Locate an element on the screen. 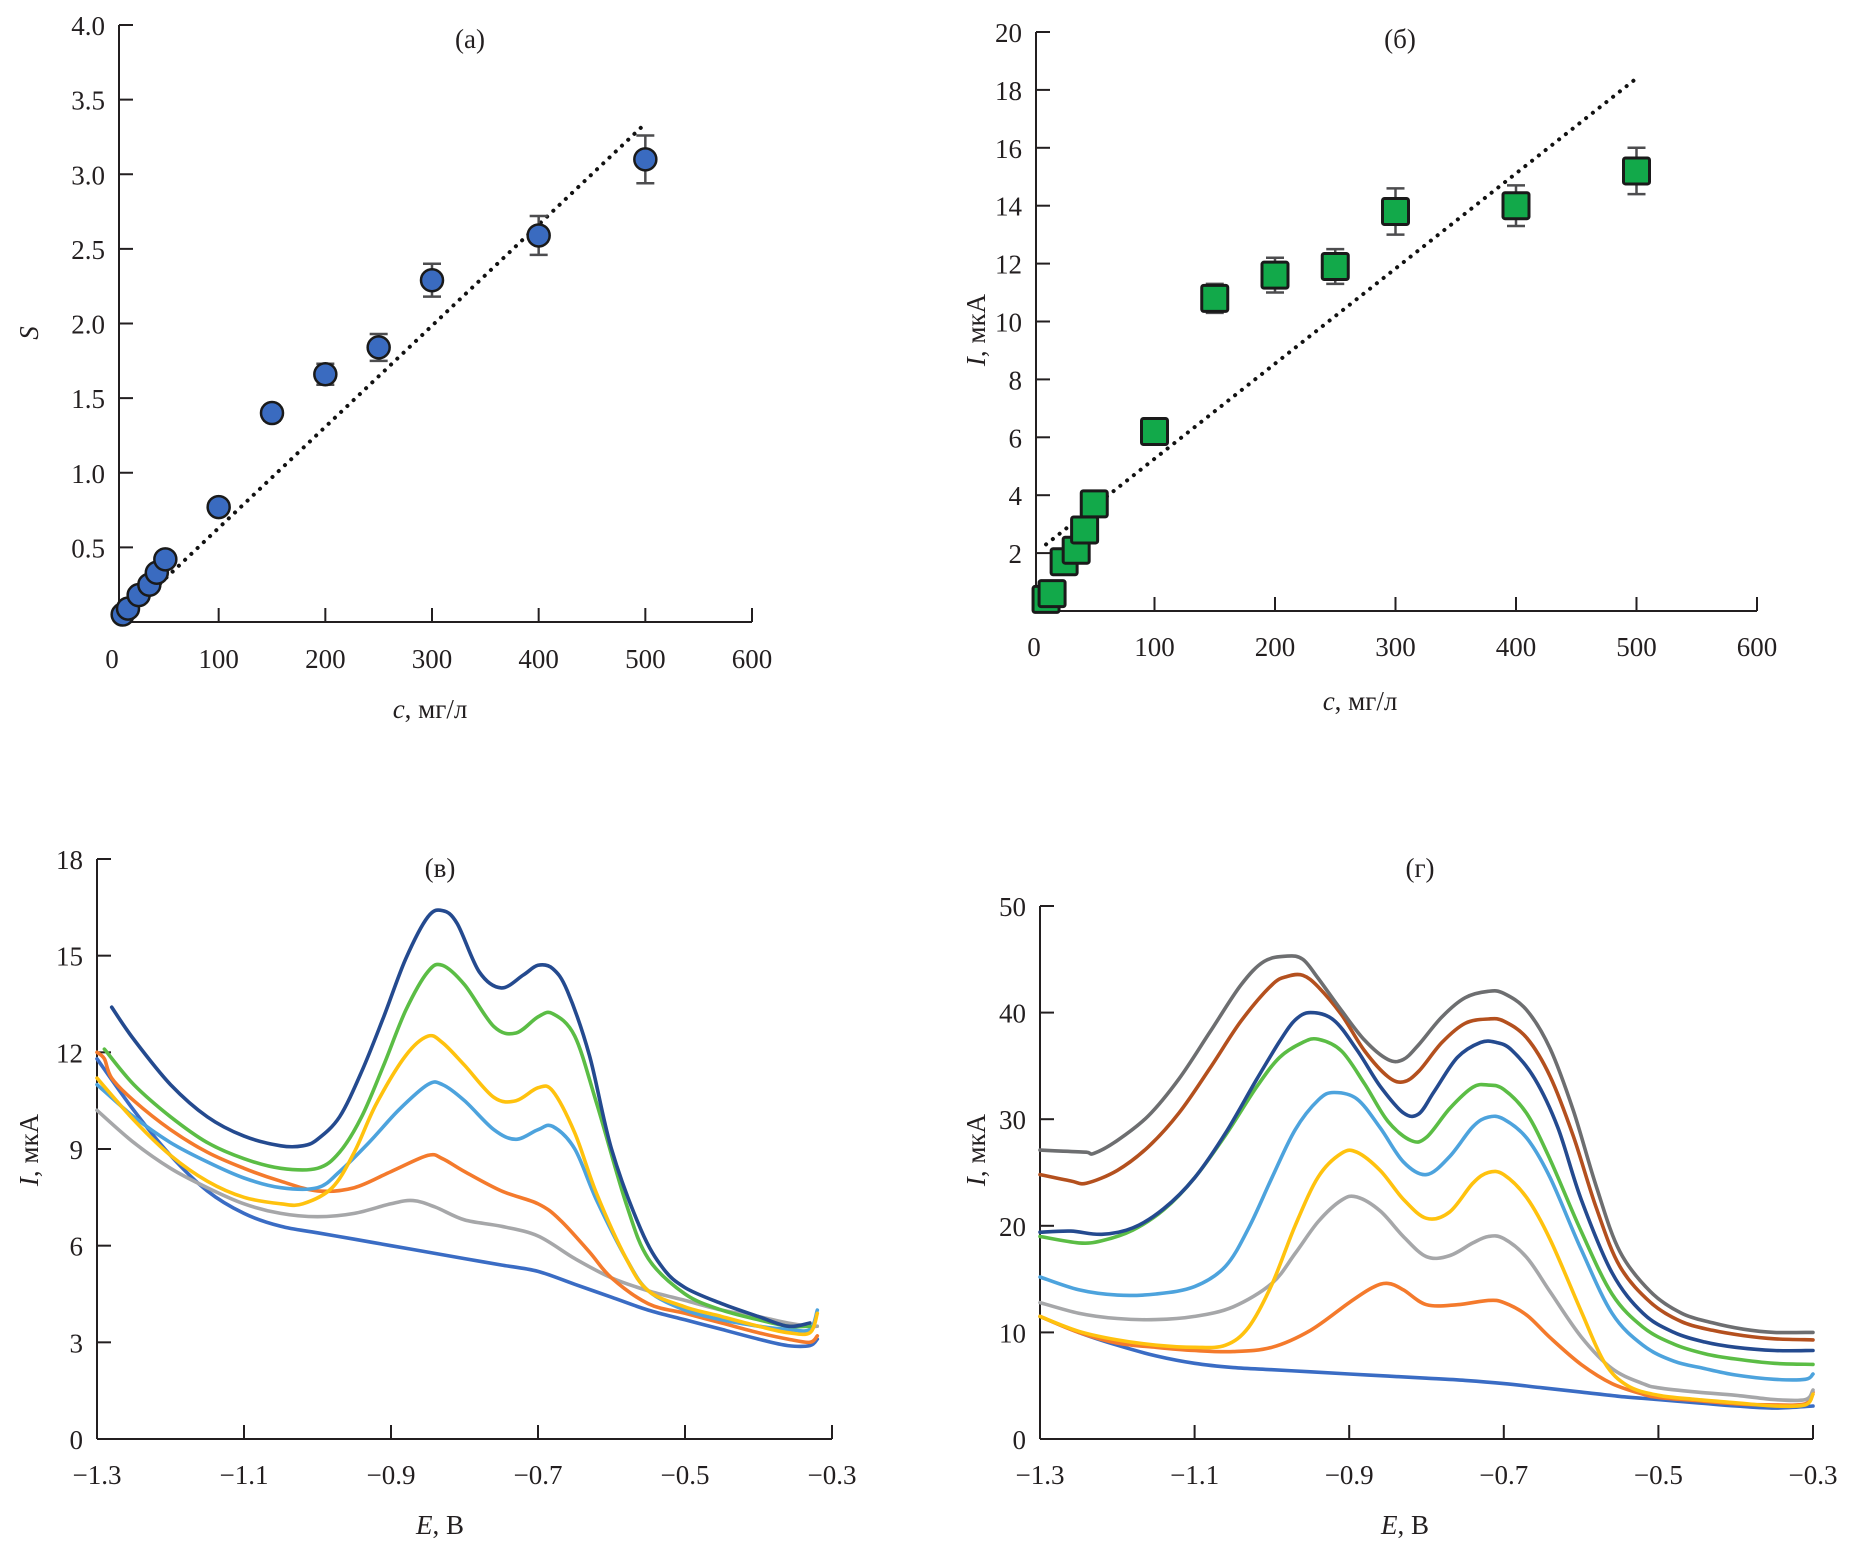 The height and width of the screenshot is (1550, 1852). panel-label: (в) is located at coordinates (440, 868).